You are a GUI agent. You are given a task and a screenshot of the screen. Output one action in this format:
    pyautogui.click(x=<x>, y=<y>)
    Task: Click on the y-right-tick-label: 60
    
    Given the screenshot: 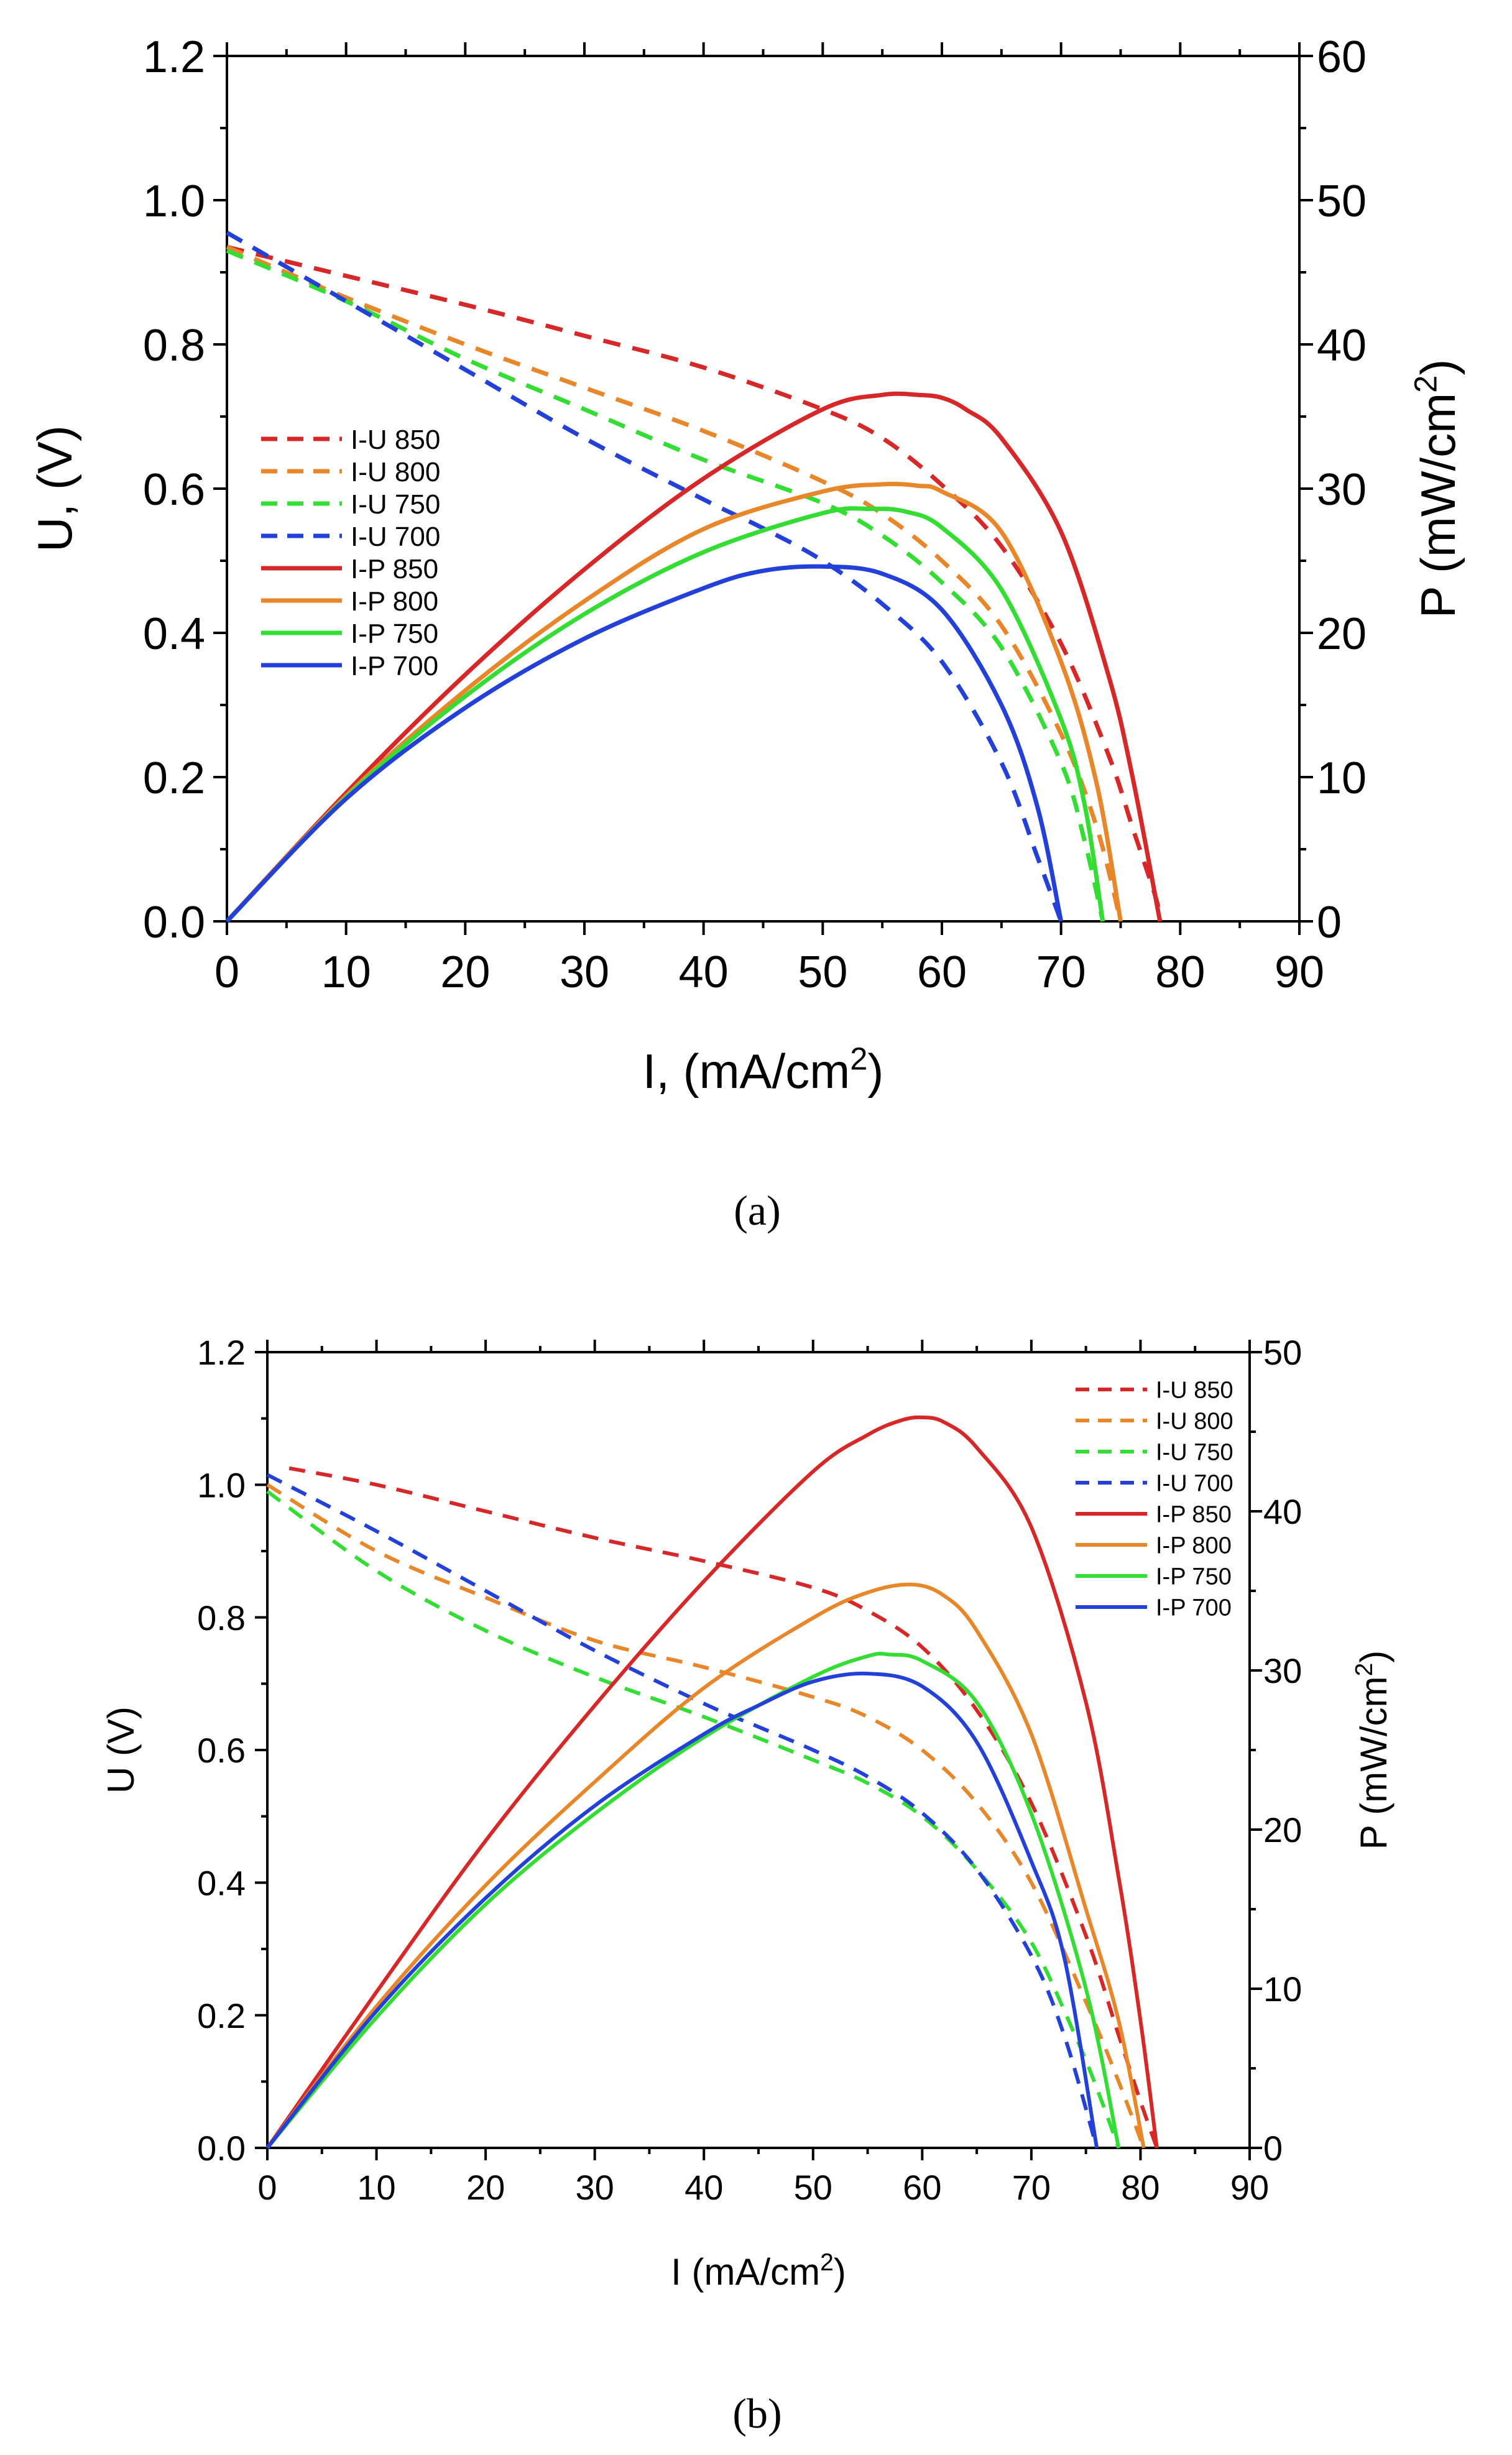 What is the action you would take?
    pyautogui.click(x=1342, y=57)
    